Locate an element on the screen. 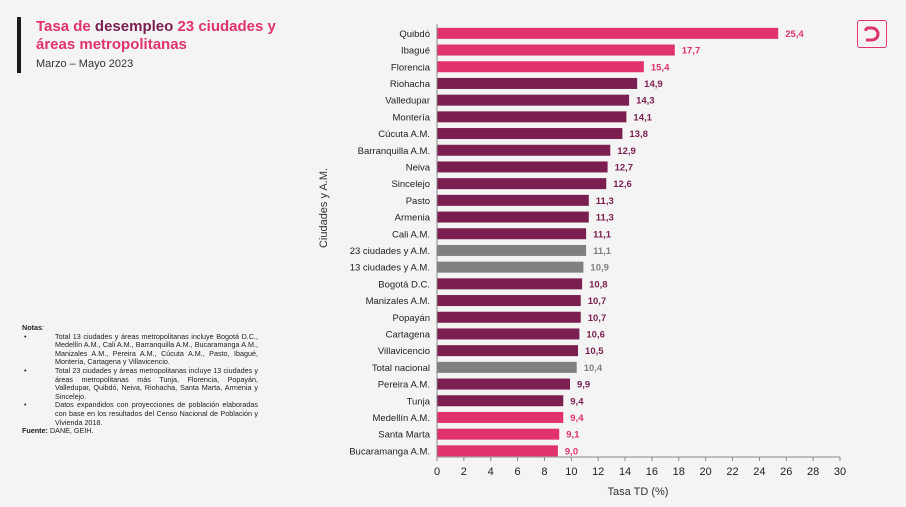 The height and width of the screenshot is (507, 906). value-label: 14,1 is located at coordinates (642, 117).